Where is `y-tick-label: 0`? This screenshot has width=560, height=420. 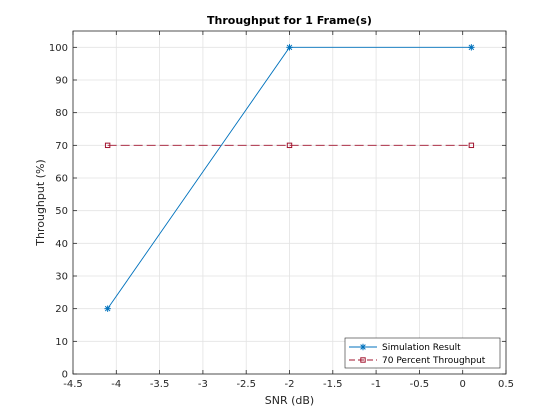
y-tick-label: 0 is located at coordinates (65, 375).